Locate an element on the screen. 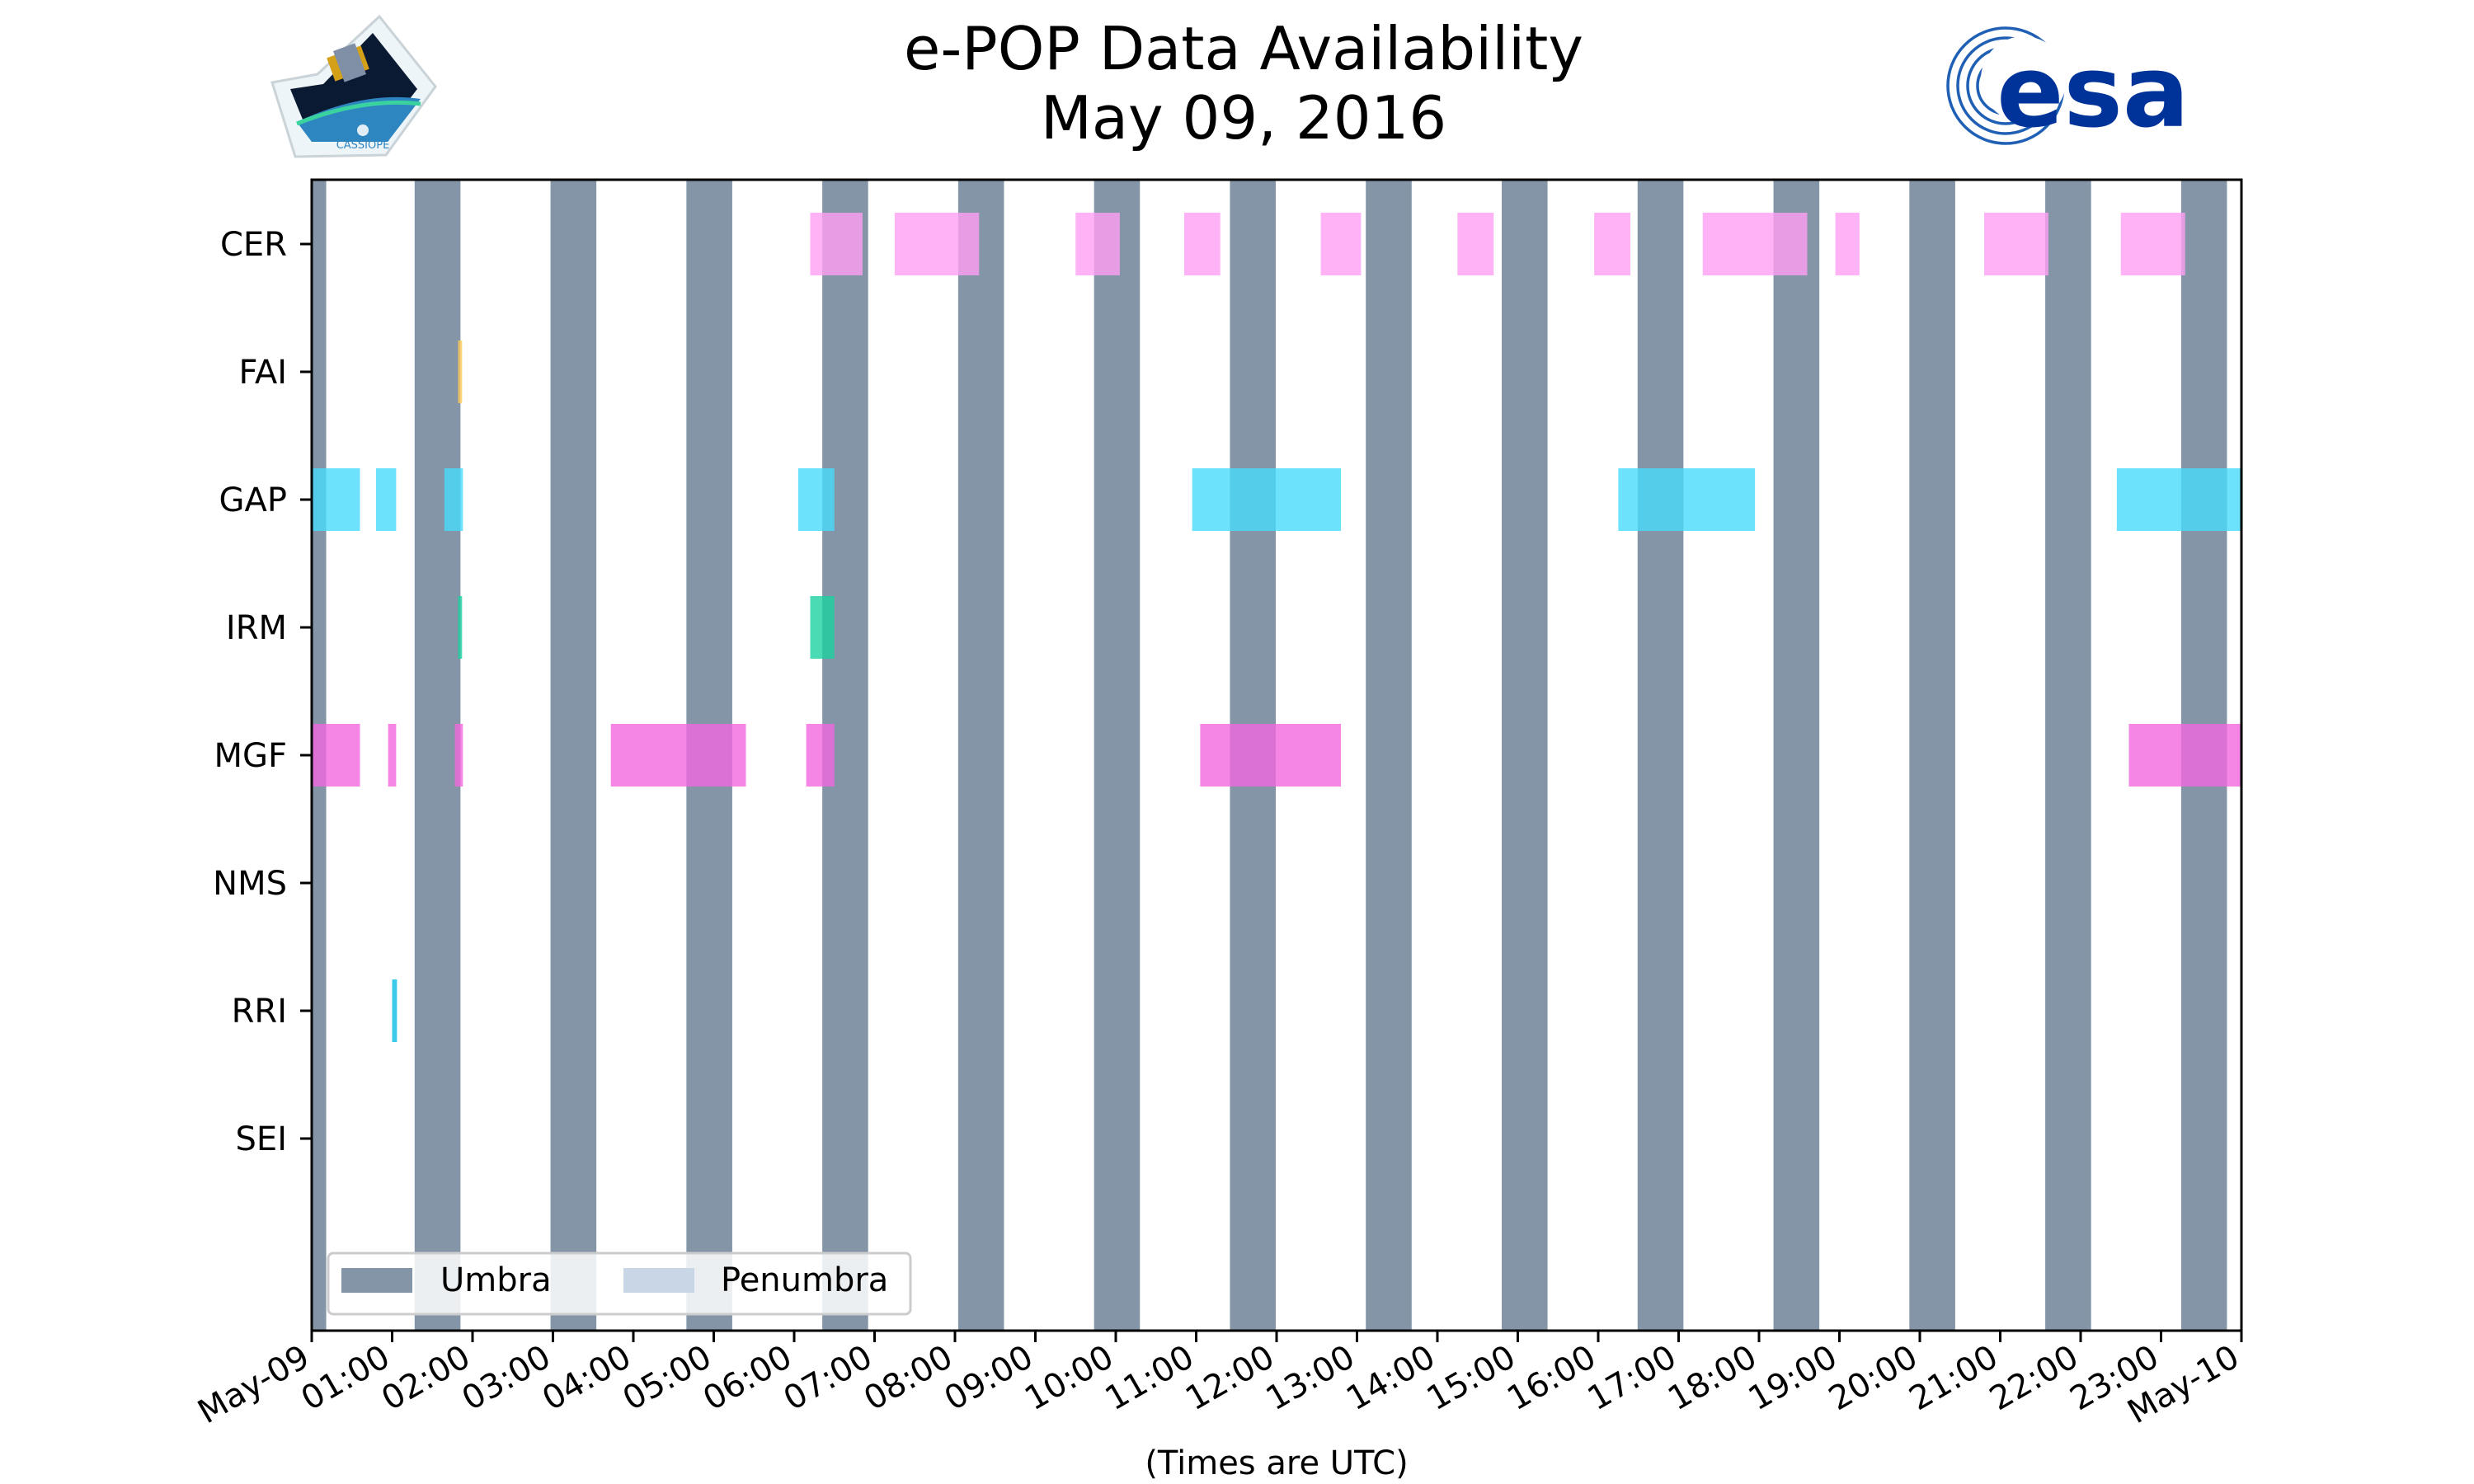  x-tick-label-21: 21:00 is located at coordinates (1954, 1378).